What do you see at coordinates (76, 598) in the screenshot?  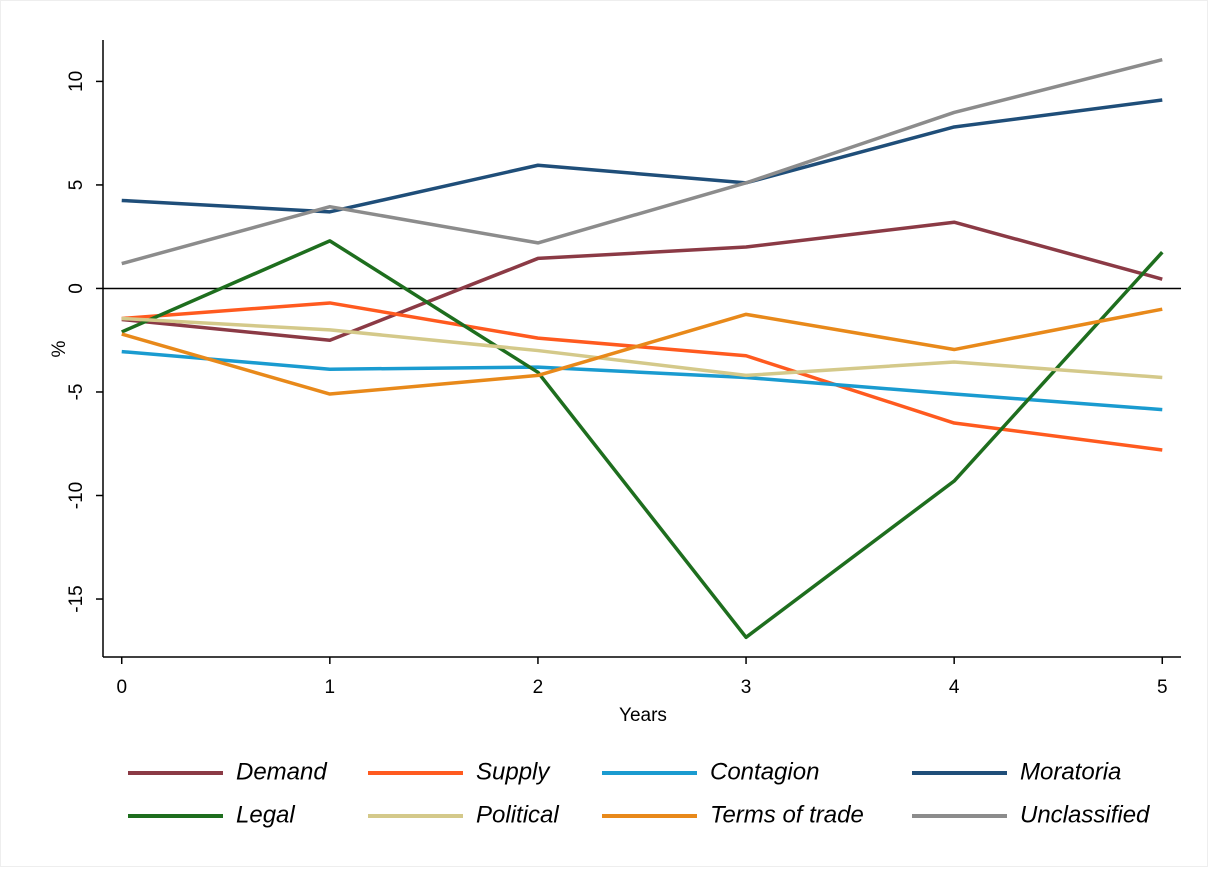 I see `y-tick-label: -15` at bounding box center [76, 598].